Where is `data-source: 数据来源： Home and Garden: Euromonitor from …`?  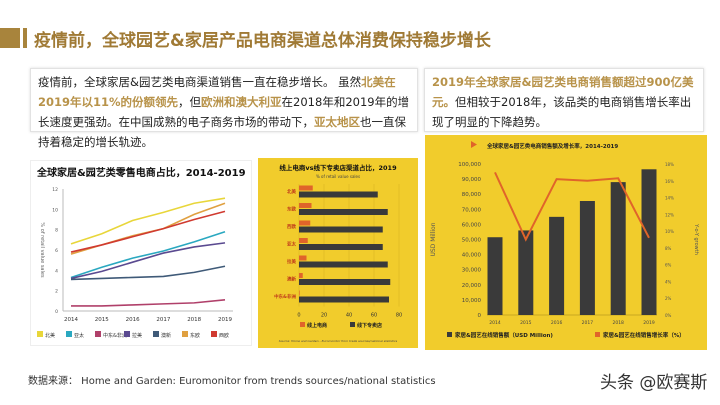
data-source: 数据来源： Home and Garden: Euromonitor from … is located at coordinates (232, 381).